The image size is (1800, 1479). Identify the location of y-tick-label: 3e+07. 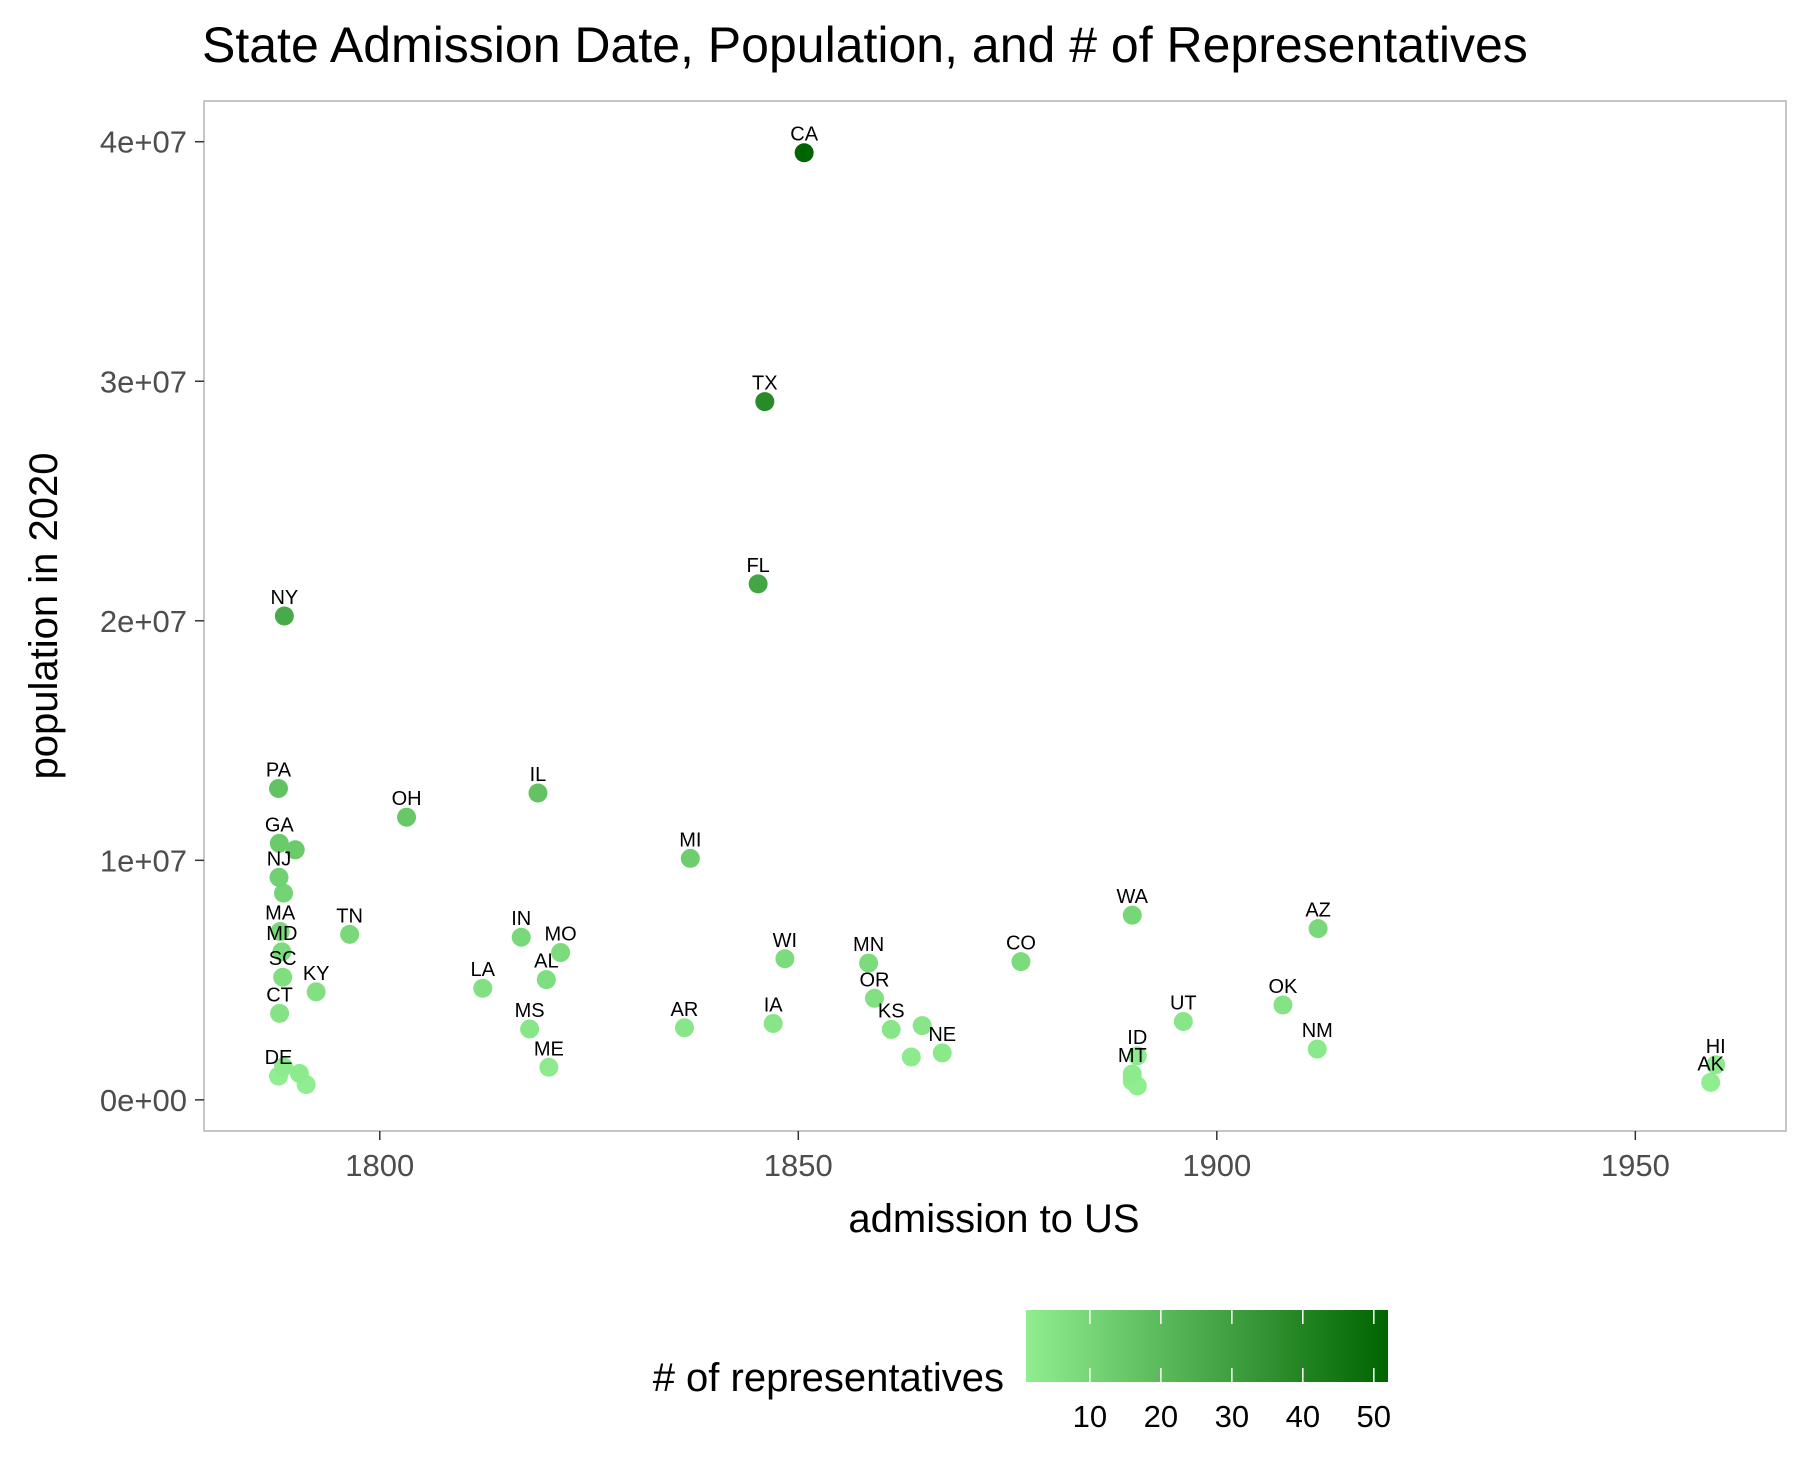
(143, 381).